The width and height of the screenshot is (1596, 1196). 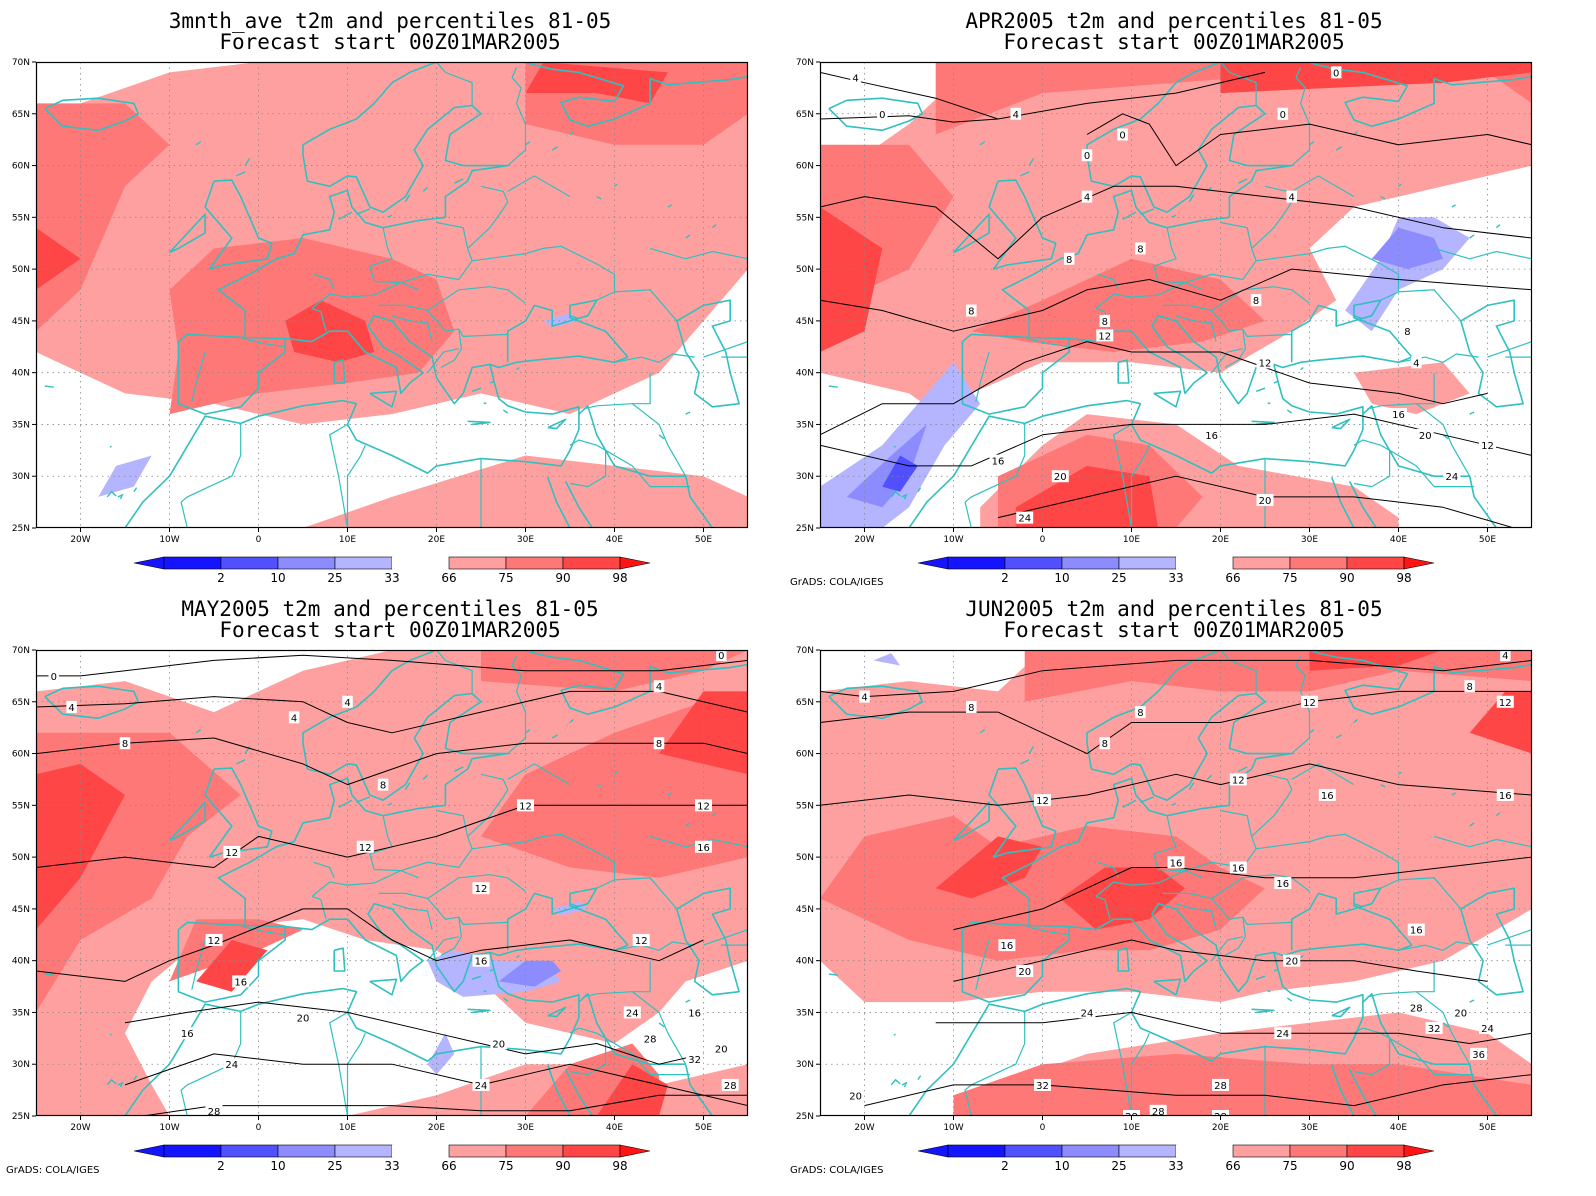 What do you see at coordinates (1061, 578) in the screenshot?
I see `colorbar-label: 10` at bounding box center [1061, 578].